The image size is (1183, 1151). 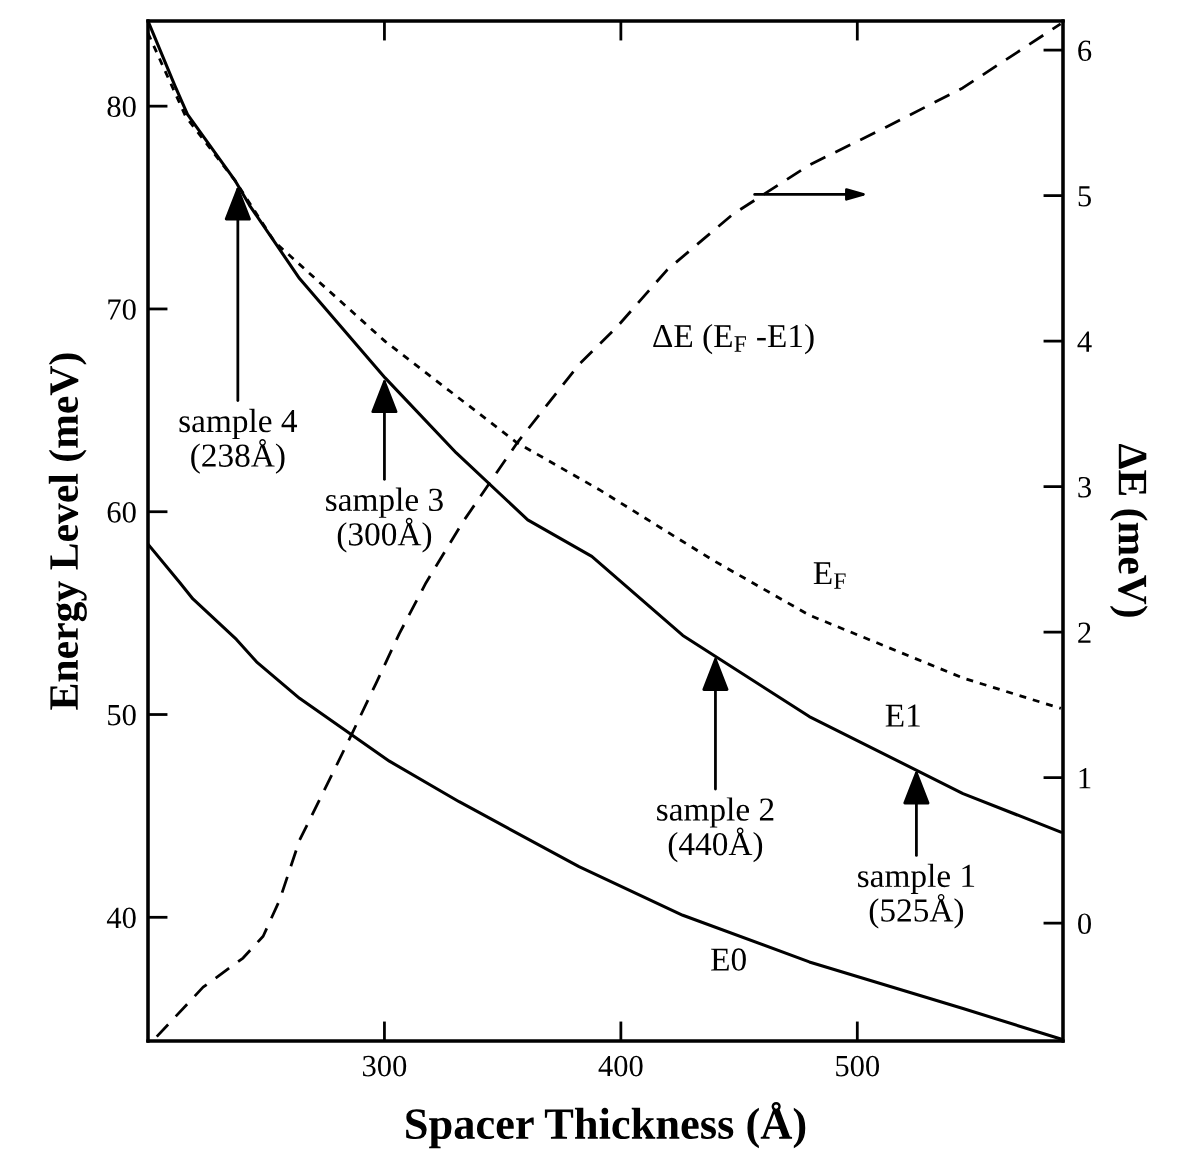 What do you see at coordinates (1084, 487) in the screenshot?
I see `y2-tick-label: 3` at bounding box center [1084, 487].